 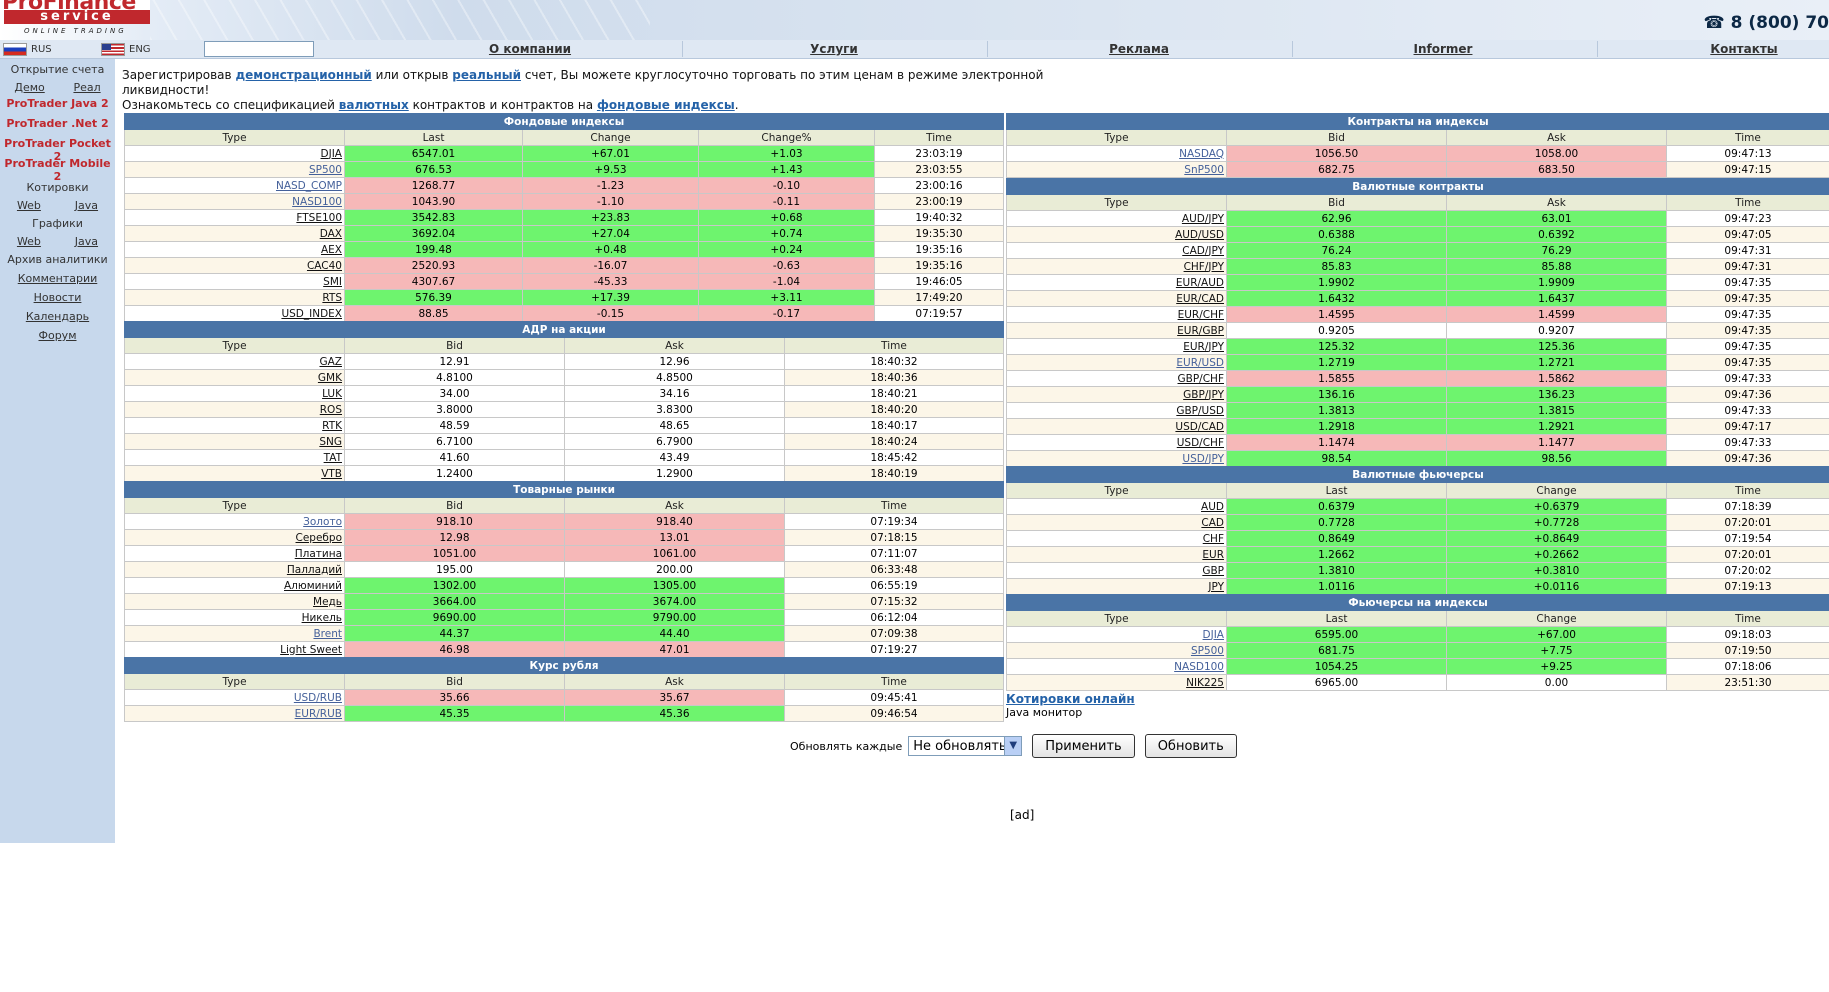 I want to click on instrument-link: TAT, so click(x=332, y=457).